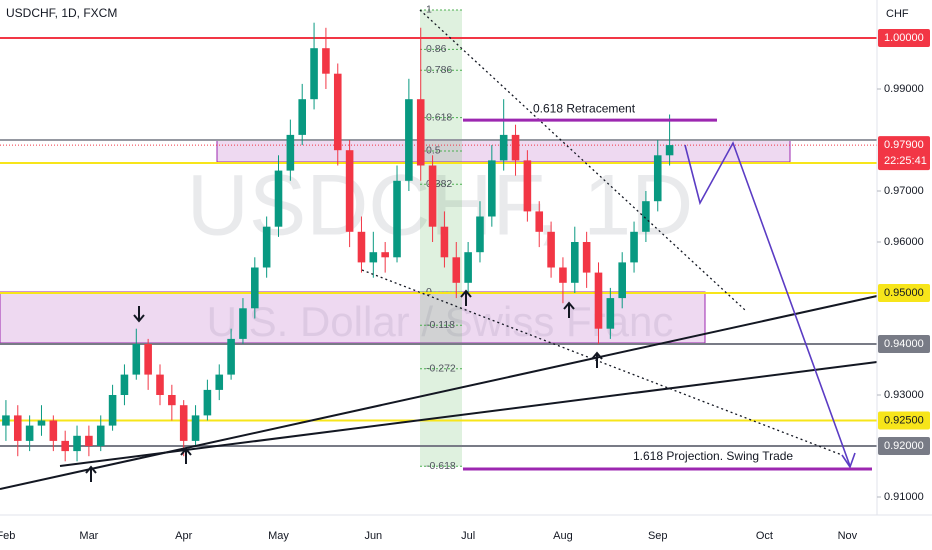 The width and height of the screenshot is (932, 550). I want to click on demand-zone, so click(353, 317).